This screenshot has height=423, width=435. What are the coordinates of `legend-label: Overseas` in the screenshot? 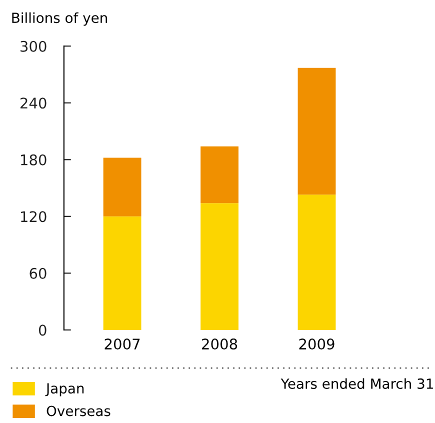 It's located at (78, 411).